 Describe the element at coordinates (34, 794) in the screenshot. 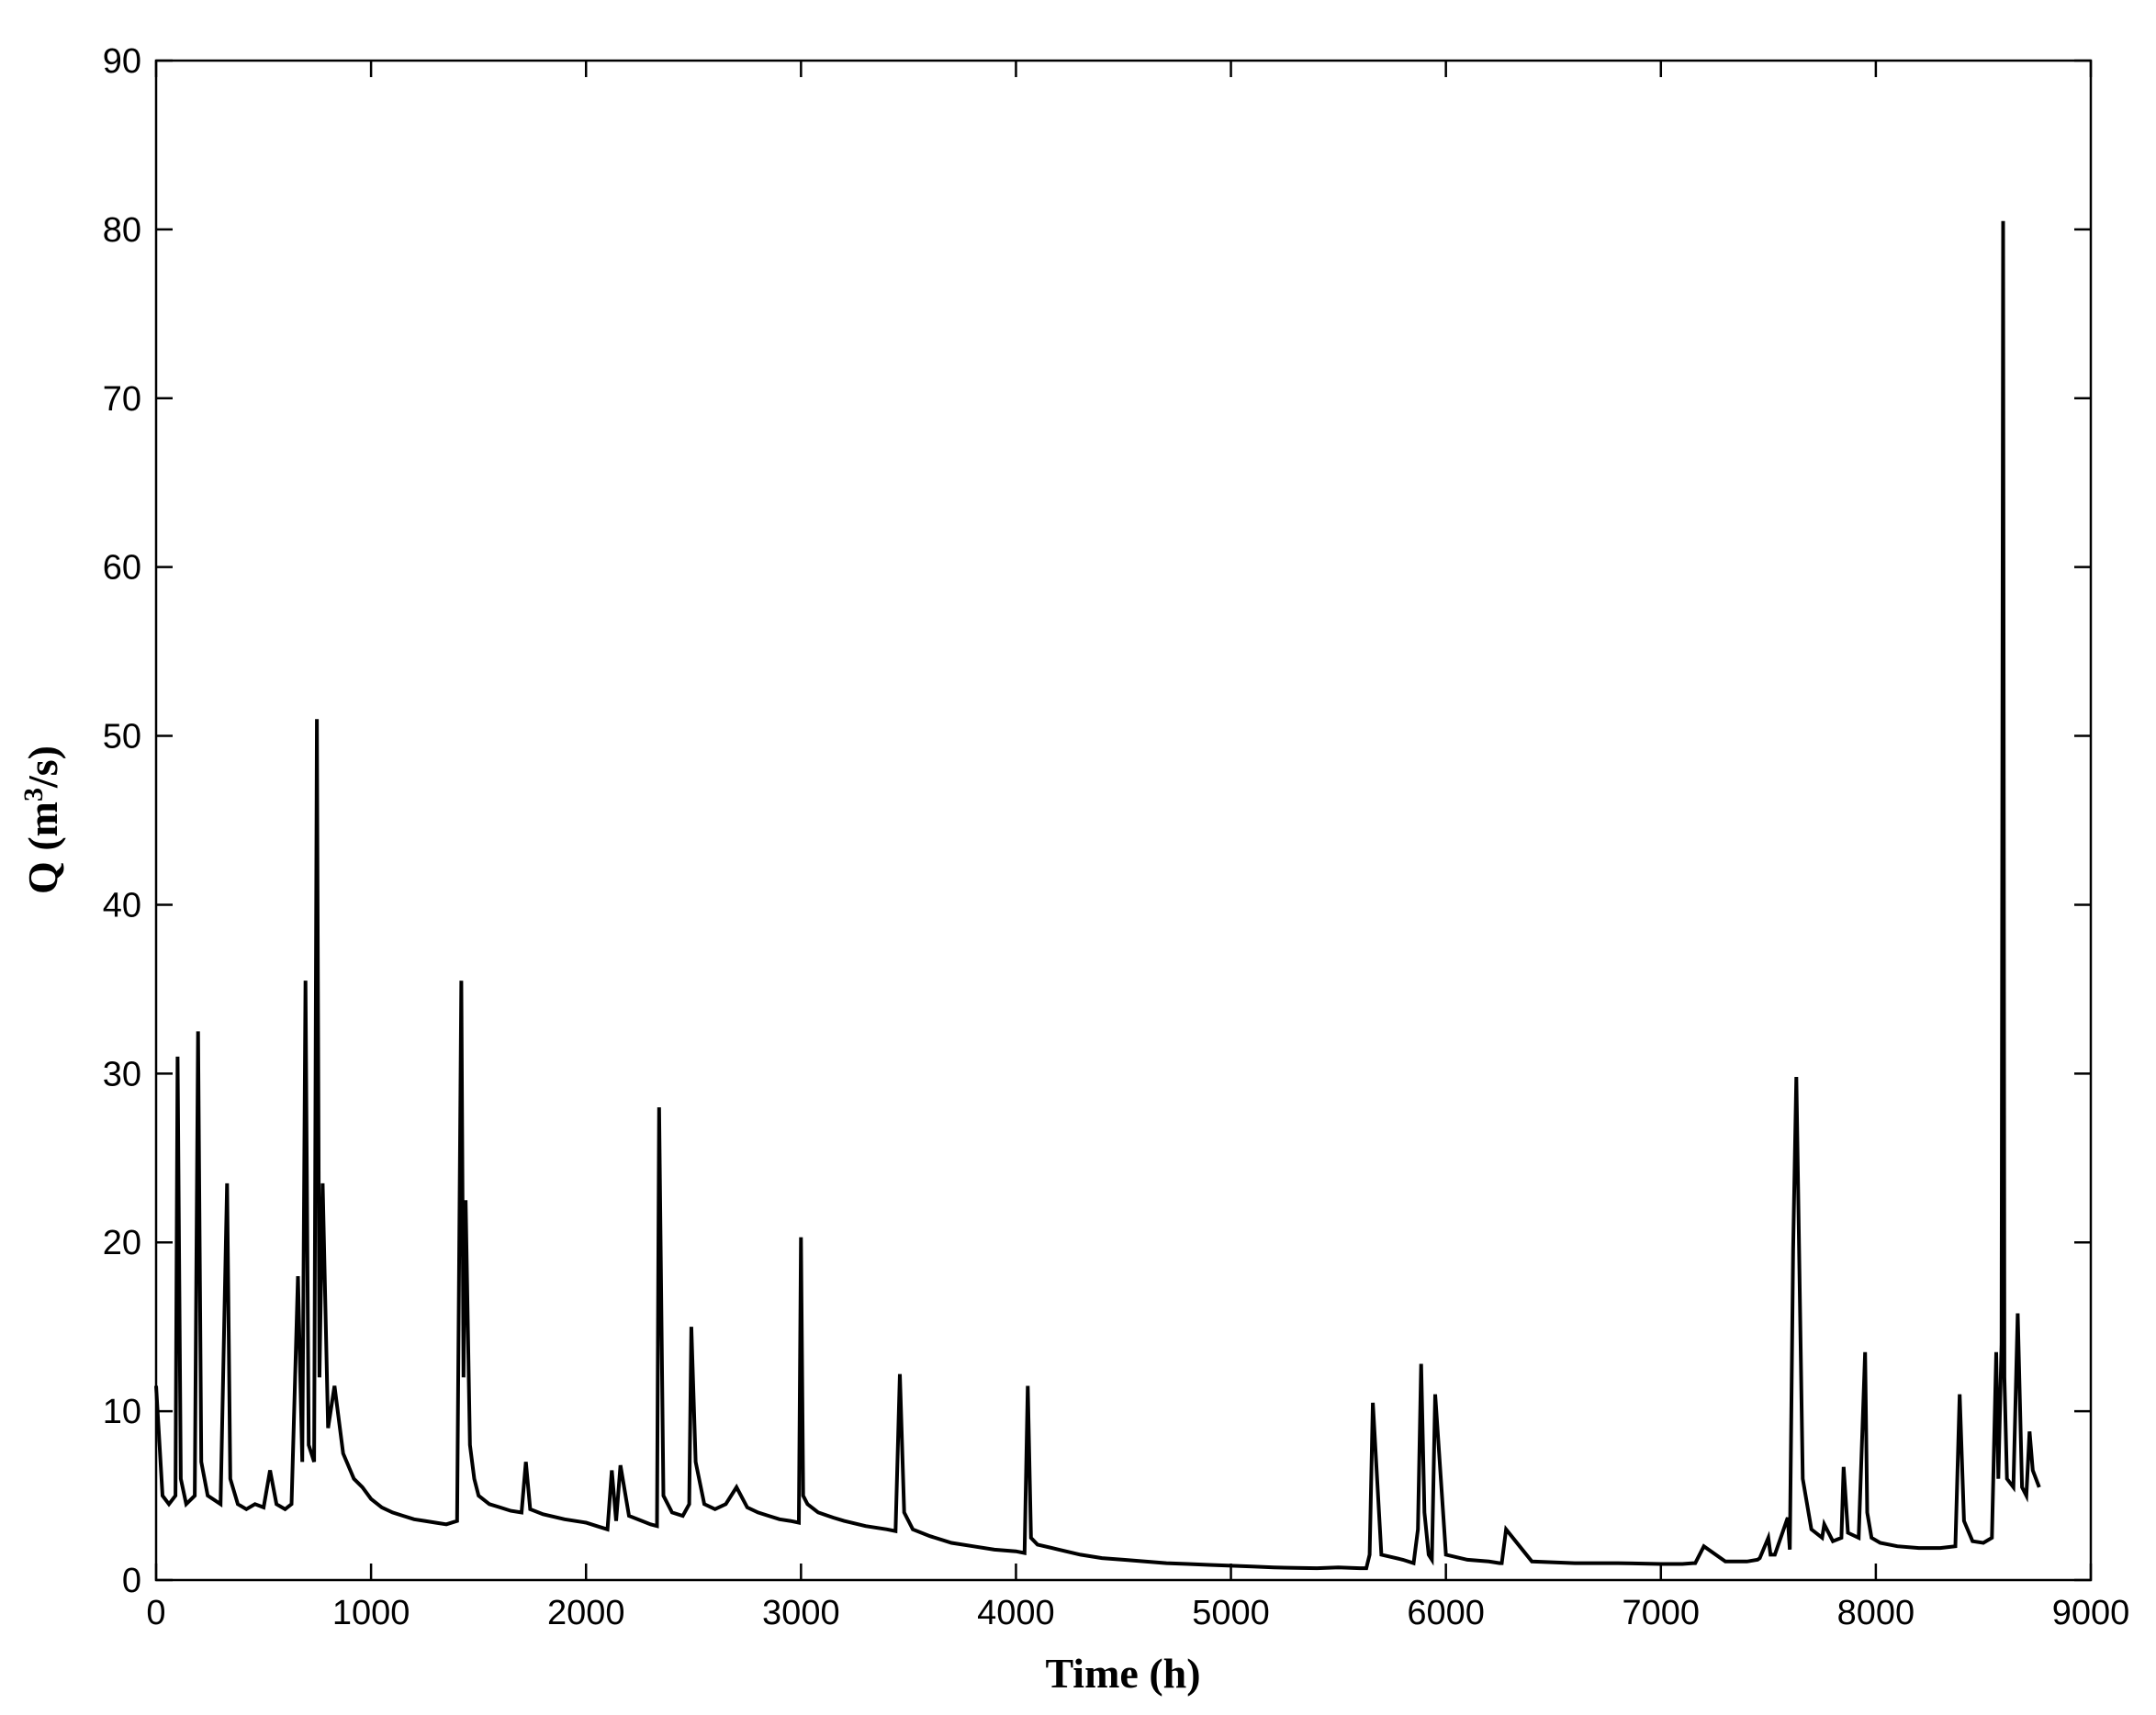

I see `y-axis-title-superscript: 3` at that location.